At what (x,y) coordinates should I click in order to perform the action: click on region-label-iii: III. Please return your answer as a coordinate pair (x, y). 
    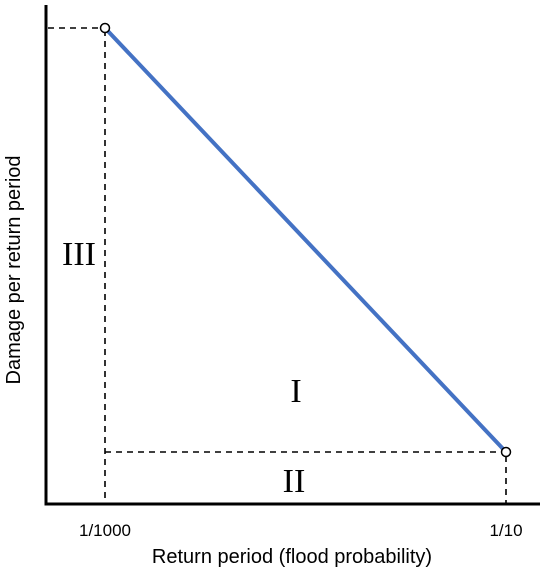
    Looking at the image, I should click on (79, 254).